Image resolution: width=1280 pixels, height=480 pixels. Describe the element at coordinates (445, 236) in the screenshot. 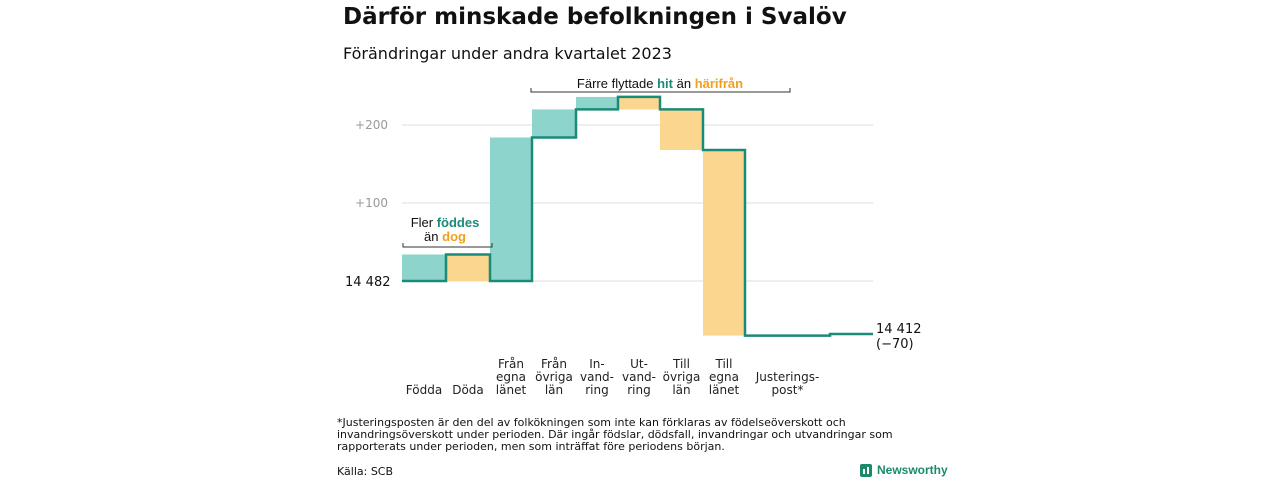

I see `births-annotation-line2: än dog` at that location.